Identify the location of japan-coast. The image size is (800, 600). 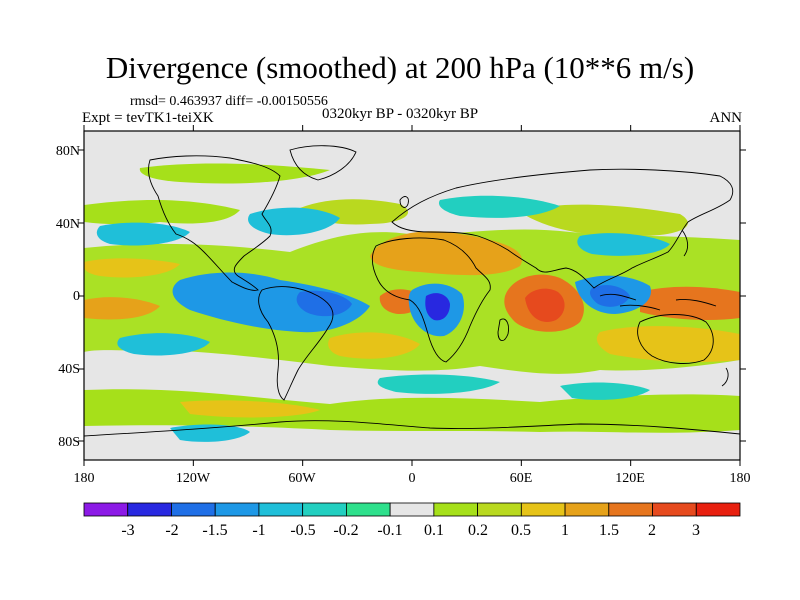
(685, 243).